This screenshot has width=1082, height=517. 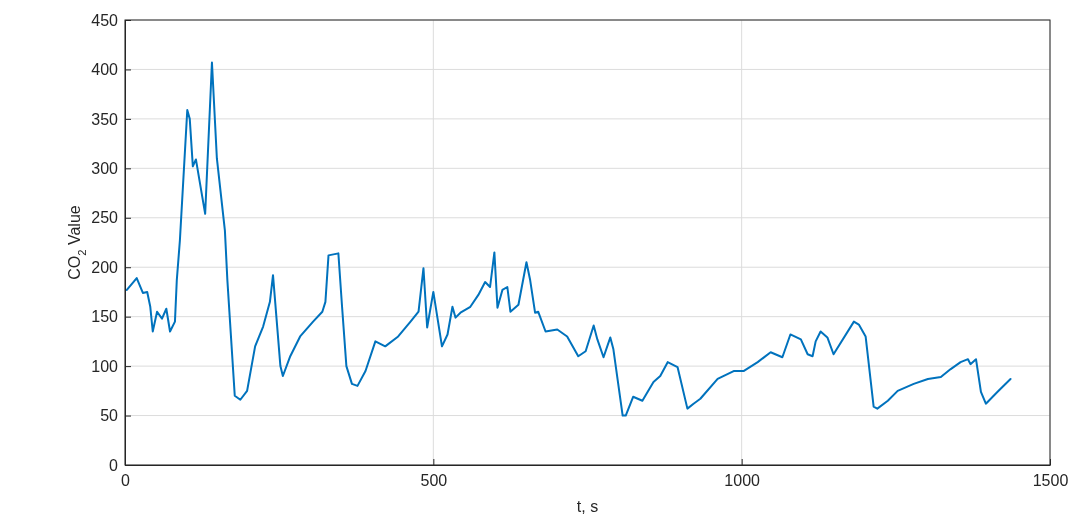 What do you see at coordinates (105, 218) in the screenshot?
I see `y-tick-label: 250` at bounding box center [105, 218].